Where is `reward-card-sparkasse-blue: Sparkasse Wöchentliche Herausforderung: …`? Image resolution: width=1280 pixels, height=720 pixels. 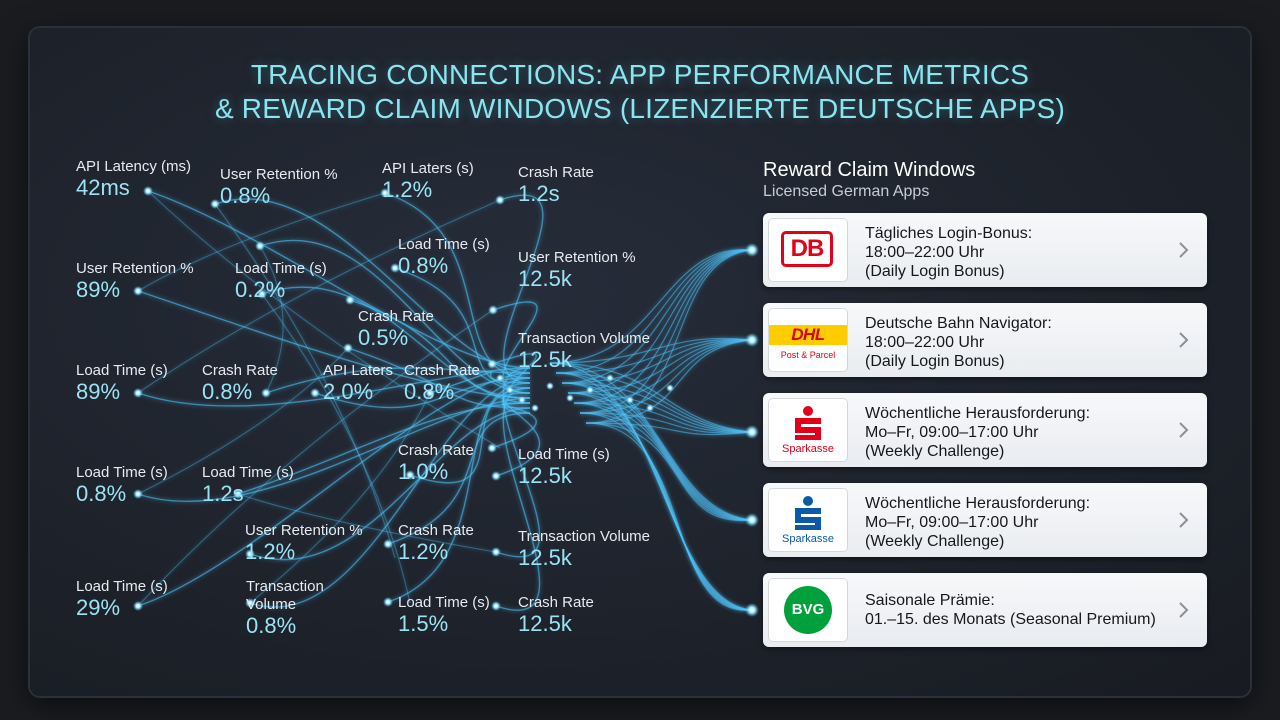
reward-card-sparkasse-blue: Sparkasse Wöchentliche Herausforderung: … is located at coordinates (985, 520).